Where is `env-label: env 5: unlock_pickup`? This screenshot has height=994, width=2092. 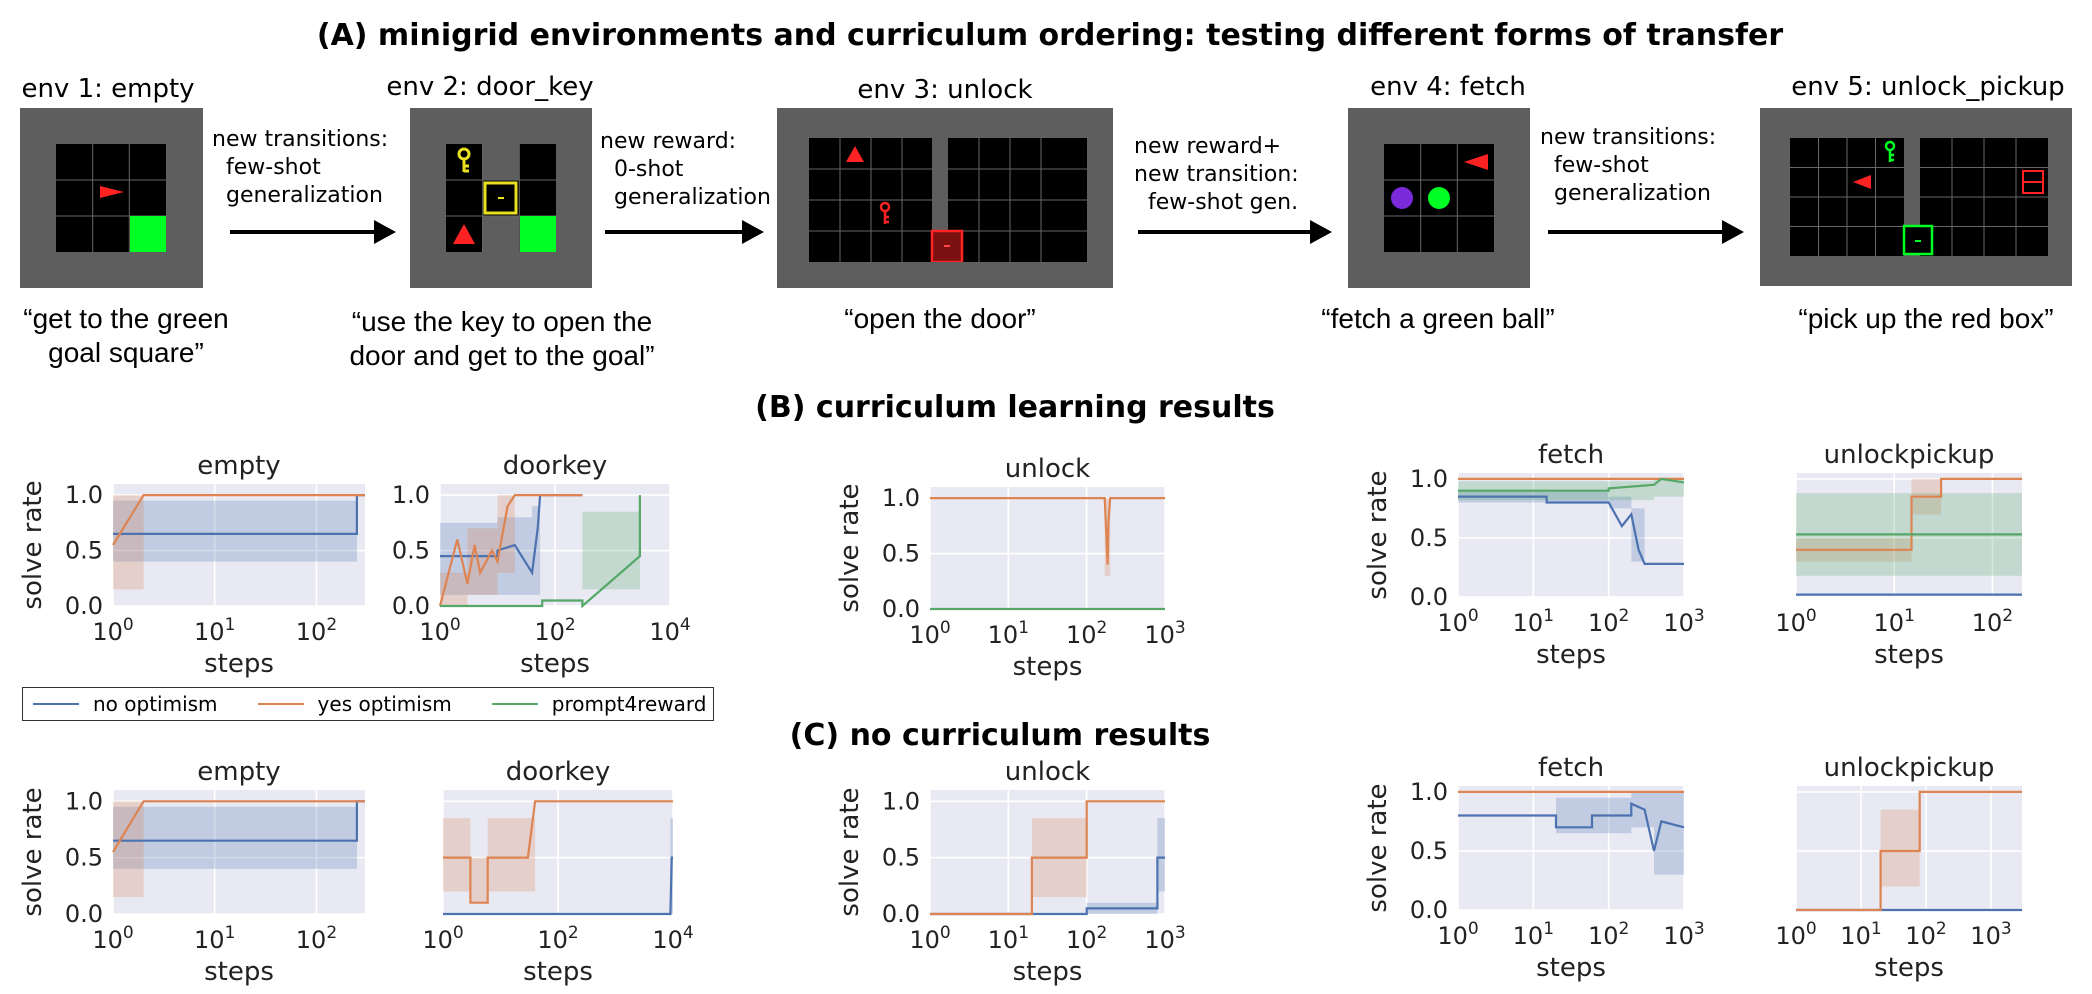 env-label: env 5: unlock_pickup is located at coordinates (1928, 87).